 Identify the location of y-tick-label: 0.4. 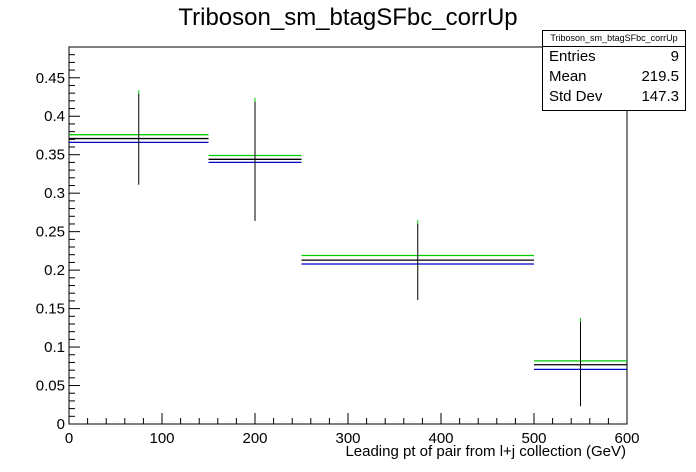
(54, 116).